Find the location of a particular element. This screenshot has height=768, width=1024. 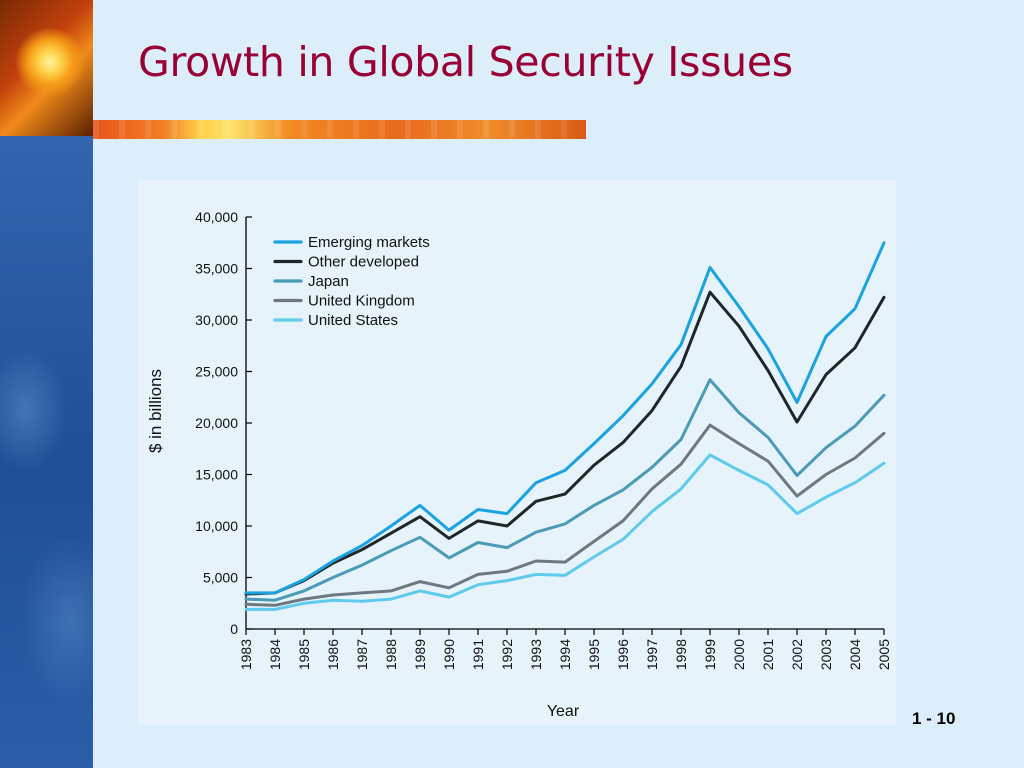

y-axis-label: $ in billions is located at coordinates (155, 411).